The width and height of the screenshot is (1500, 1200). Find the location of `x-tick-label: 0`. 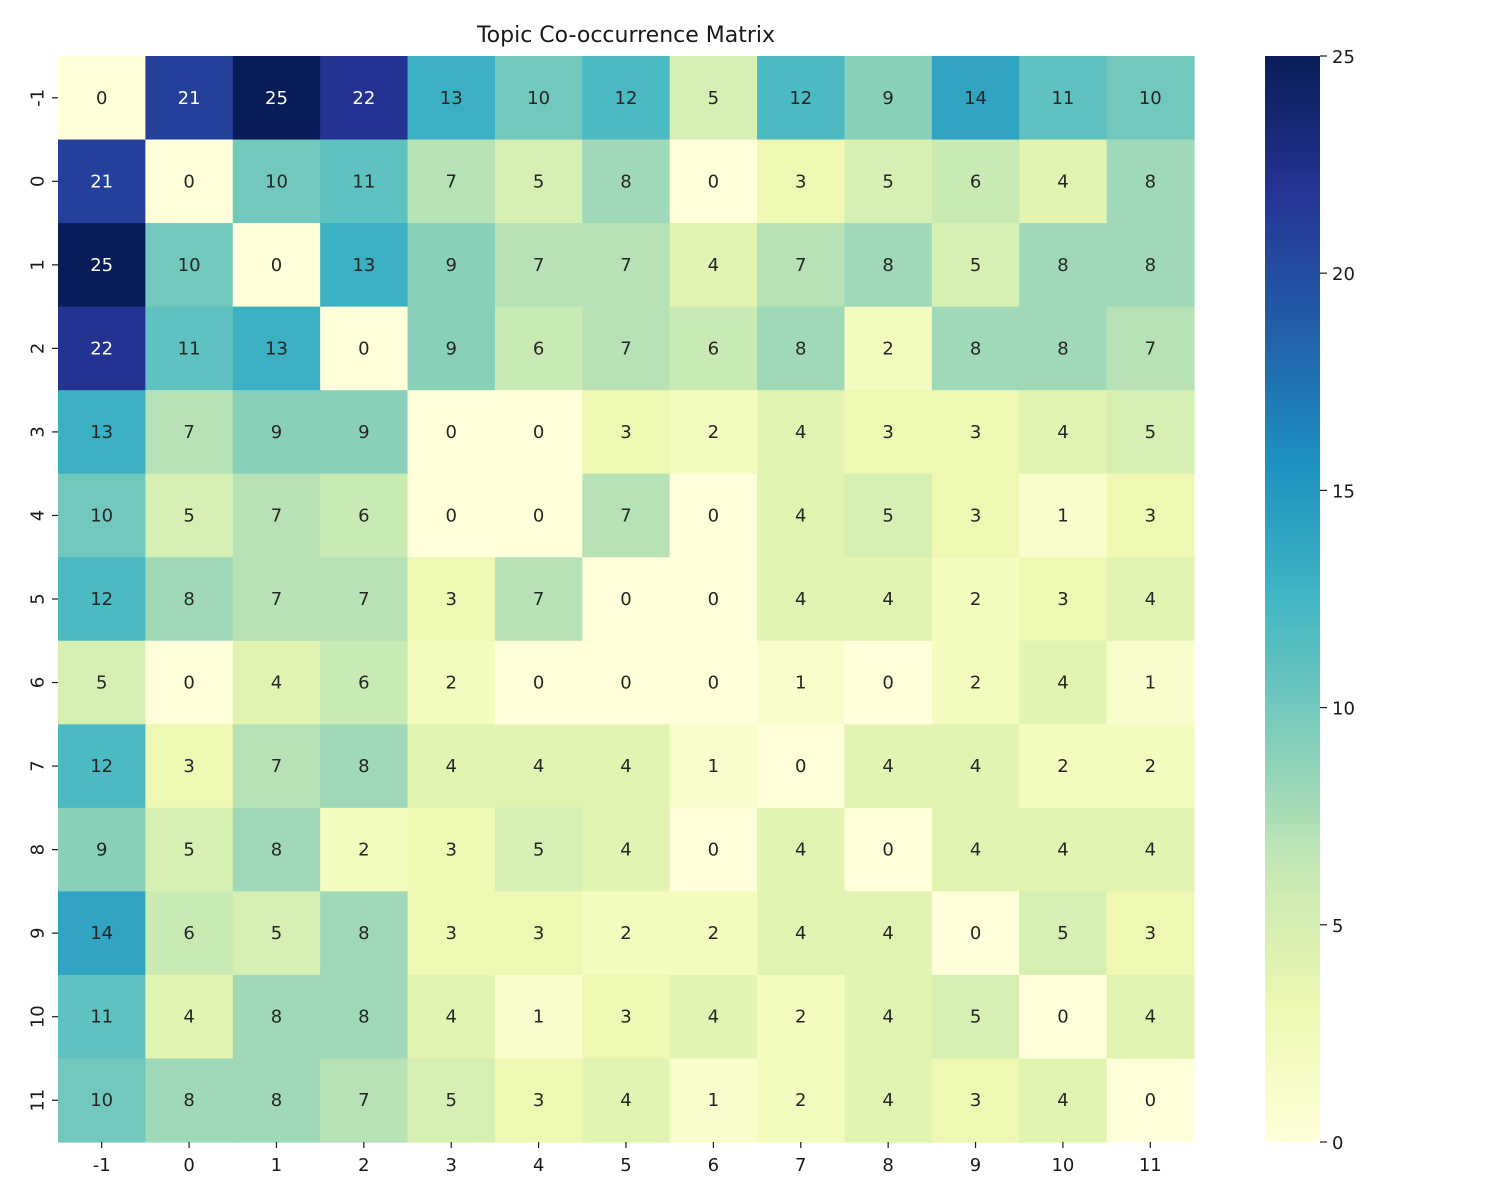

x-tick-label: 0 is located at coordinates (188, 1165).